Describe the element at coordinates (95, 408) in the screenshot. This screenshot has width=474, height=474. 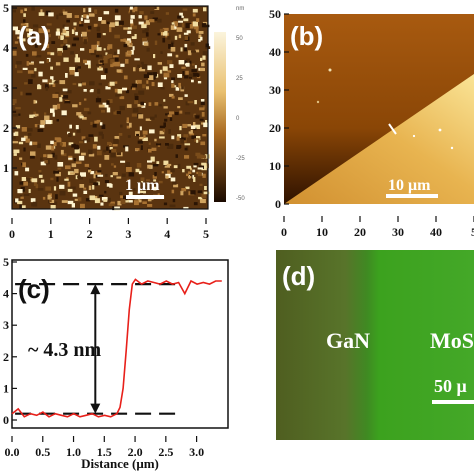
I see `arrow-head-down` at that location.